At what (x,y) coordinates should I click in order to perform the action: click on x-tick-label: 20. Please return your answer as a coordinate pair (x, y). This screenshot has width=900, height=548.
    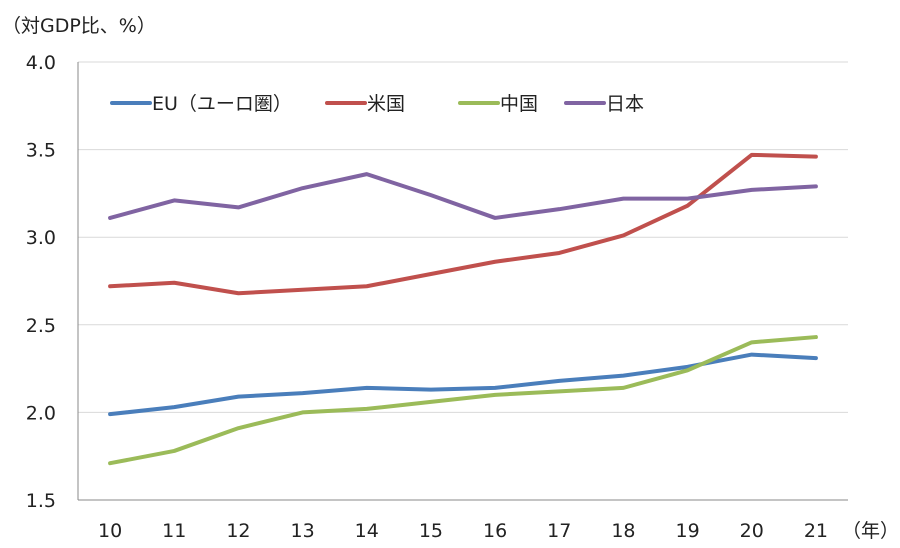
    Looking at the image, I should click on (752, 531).